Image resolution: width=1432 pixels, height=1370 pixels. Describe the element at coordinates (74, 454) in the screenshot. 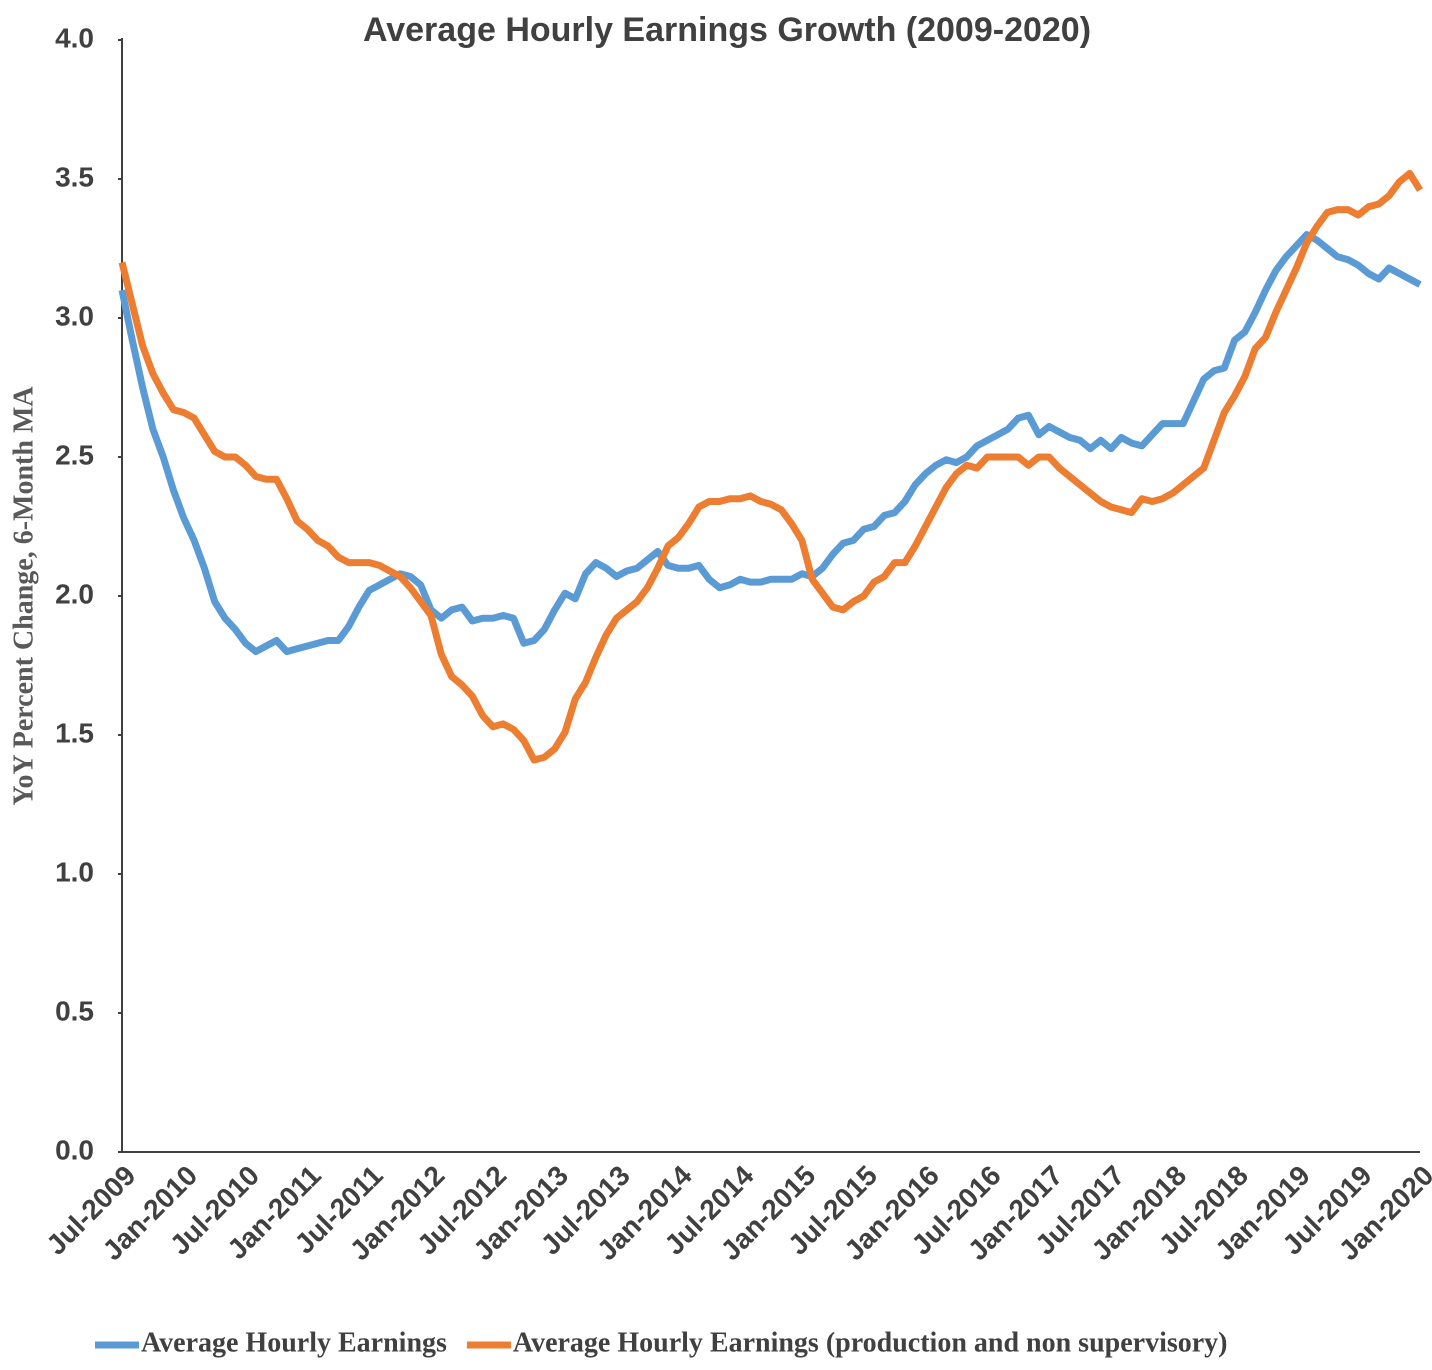

I see `y-tick-label: 2.5` at that location.